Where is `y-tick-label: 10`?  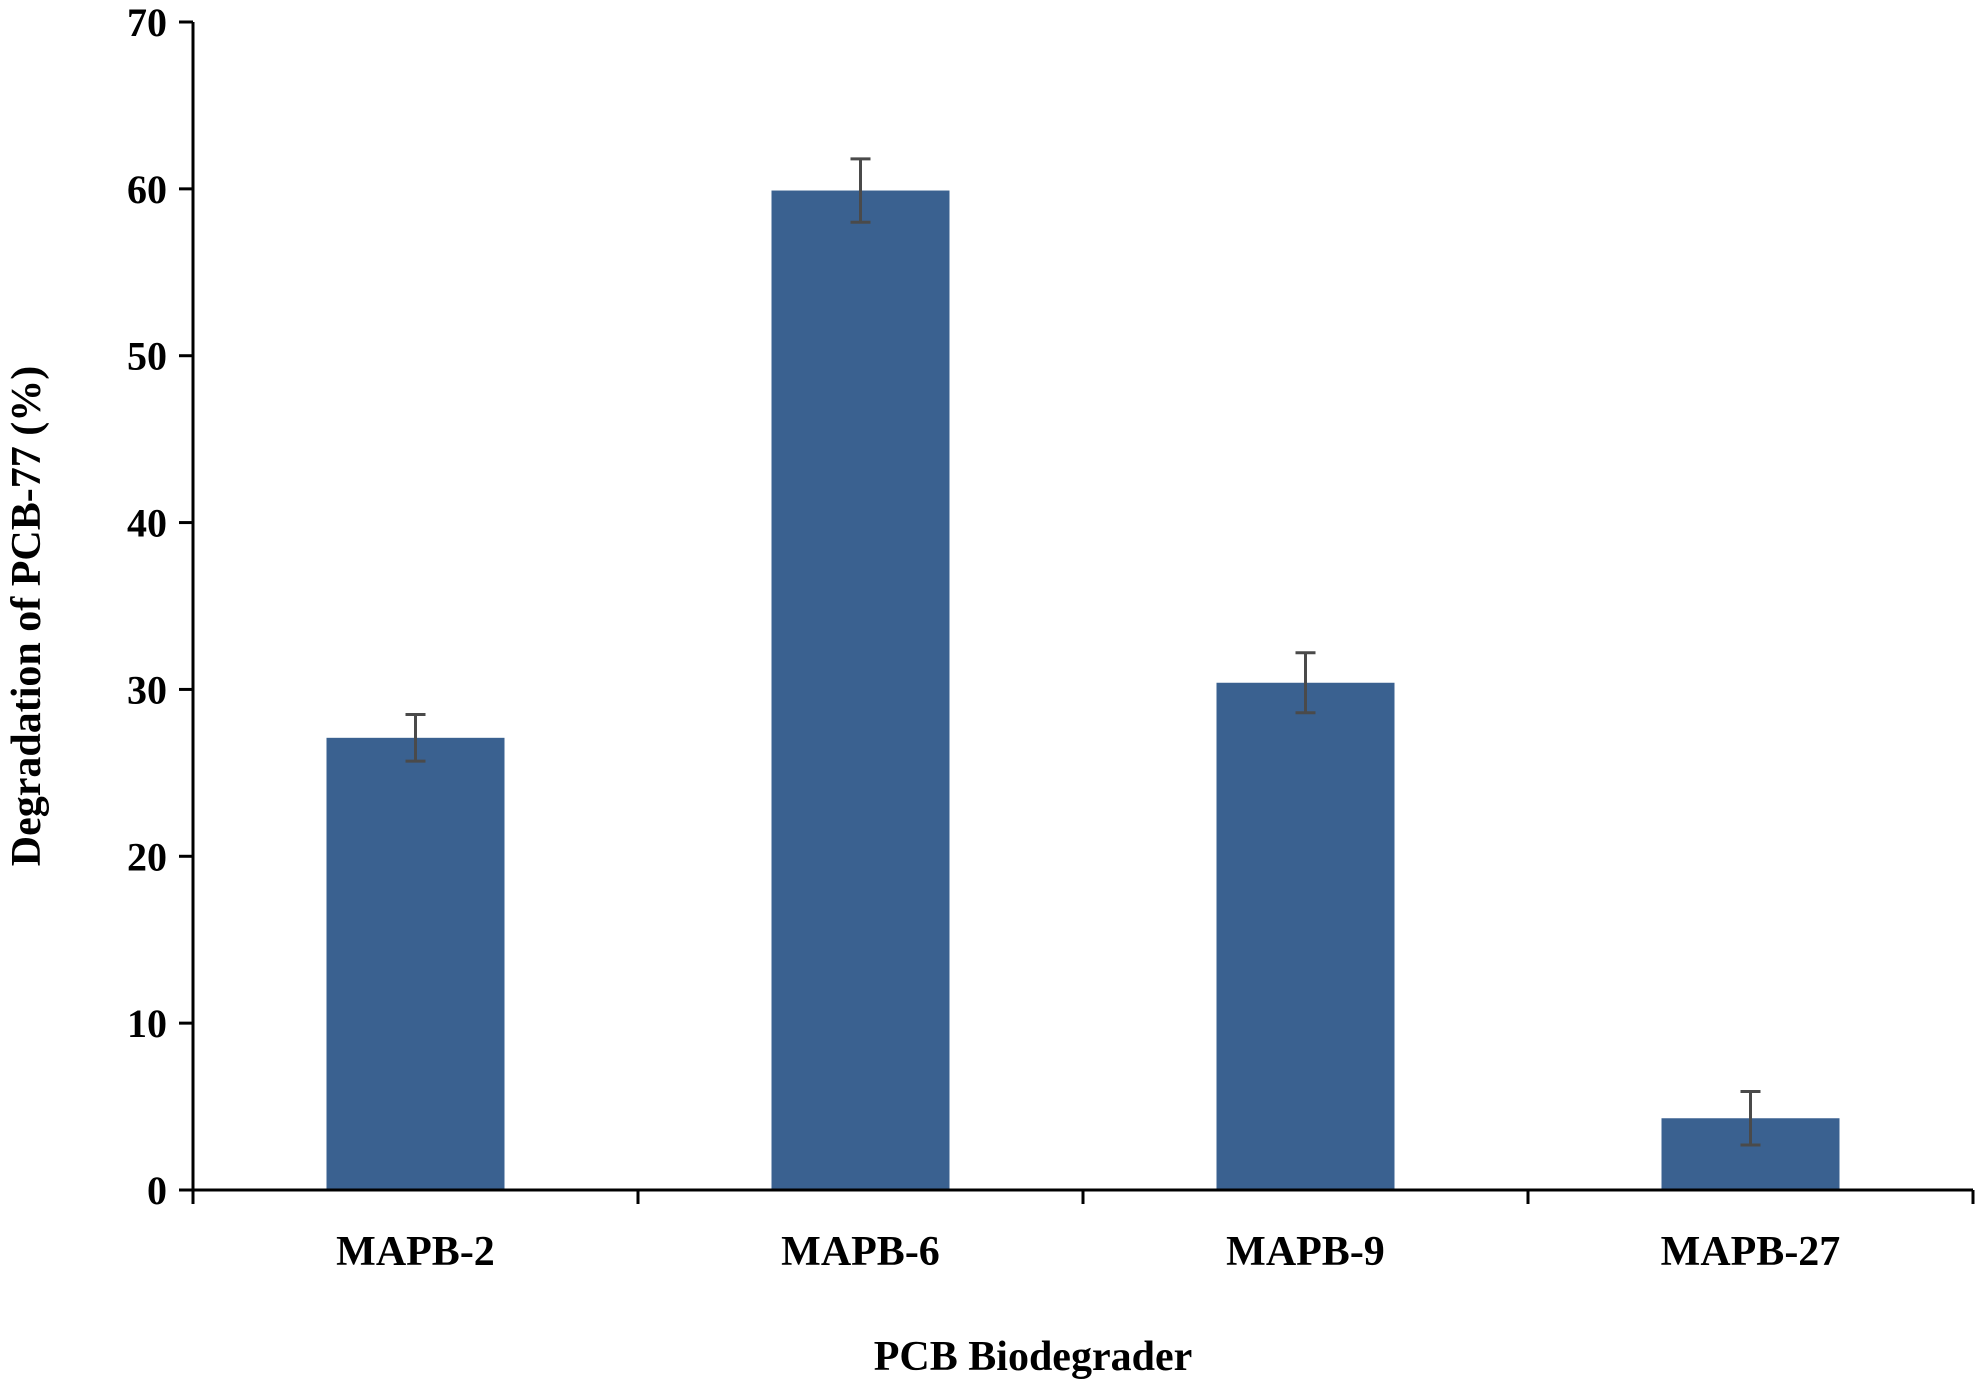
y-tick-label: 10 is located at coordinates (147, 1023).